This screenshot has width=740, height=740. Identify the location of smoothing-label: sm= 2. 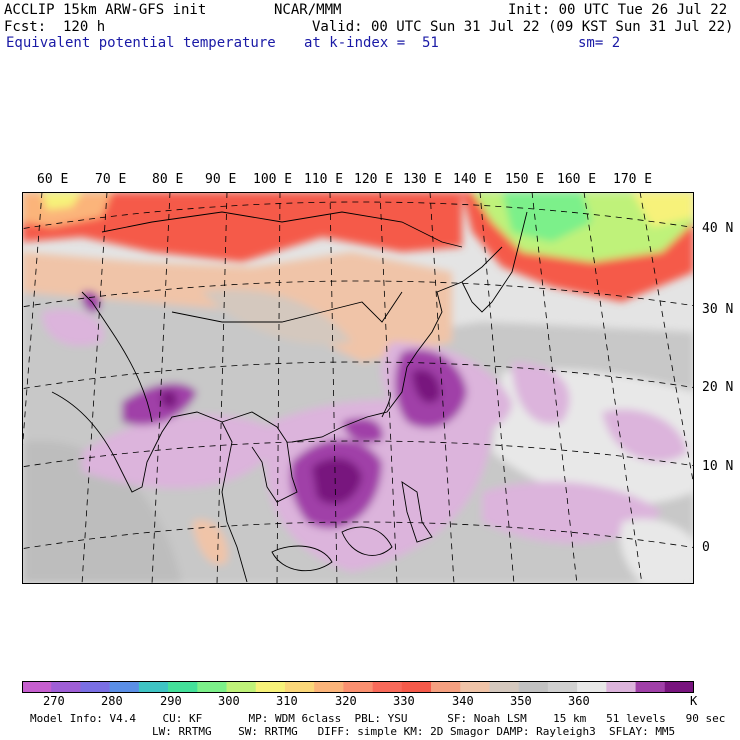
(599, 43).